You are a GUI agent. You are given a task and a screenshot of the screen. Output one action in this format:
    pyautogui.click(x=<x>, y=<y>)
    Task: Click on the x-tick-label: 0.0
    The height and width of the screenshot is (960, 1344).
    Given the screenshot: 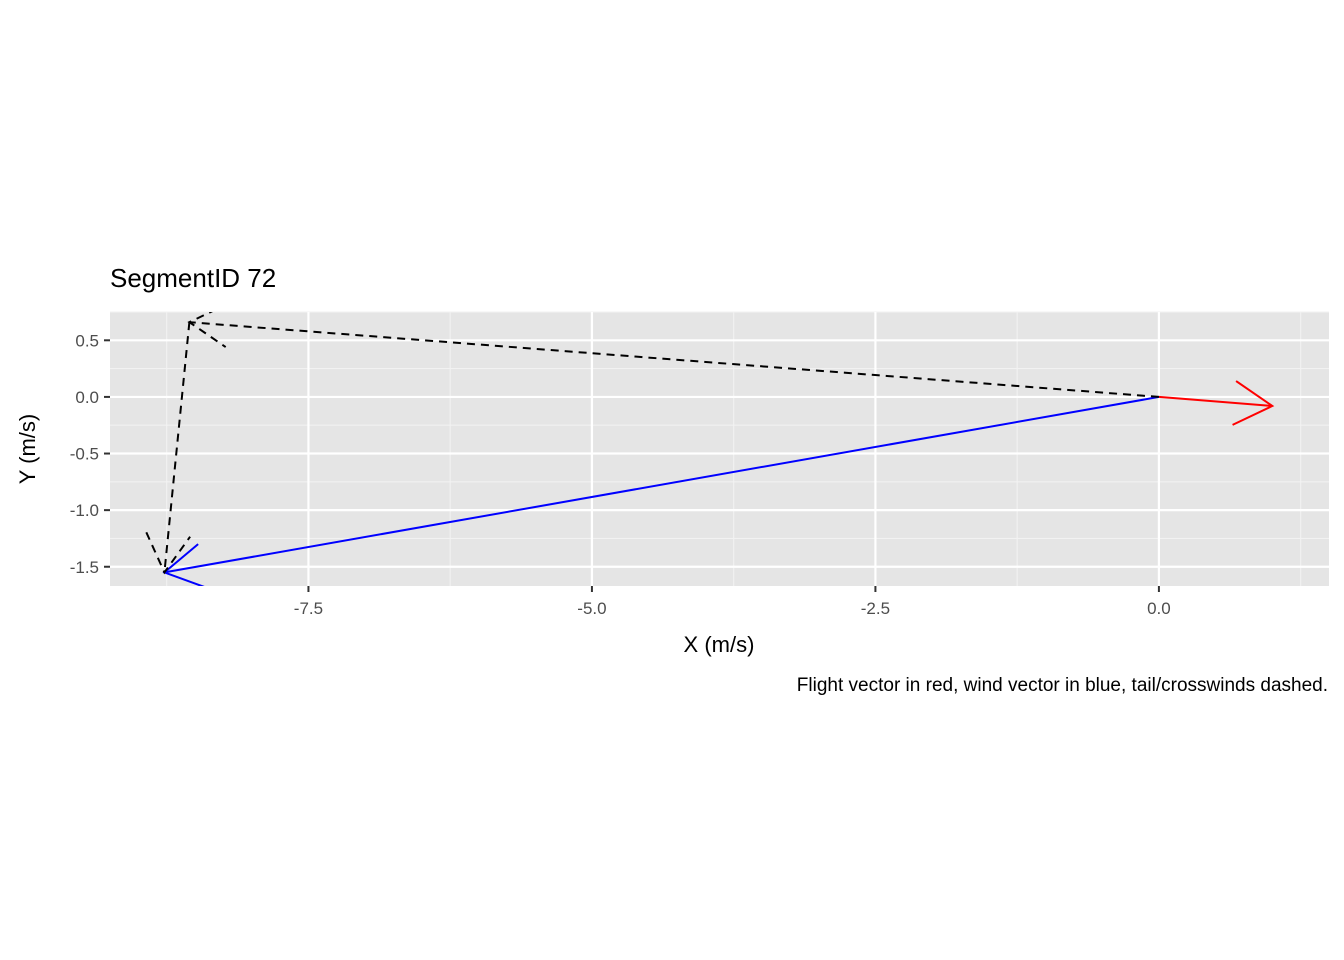 What is the action you would take?
    pyautogui.click(x=1159, y=608)
    